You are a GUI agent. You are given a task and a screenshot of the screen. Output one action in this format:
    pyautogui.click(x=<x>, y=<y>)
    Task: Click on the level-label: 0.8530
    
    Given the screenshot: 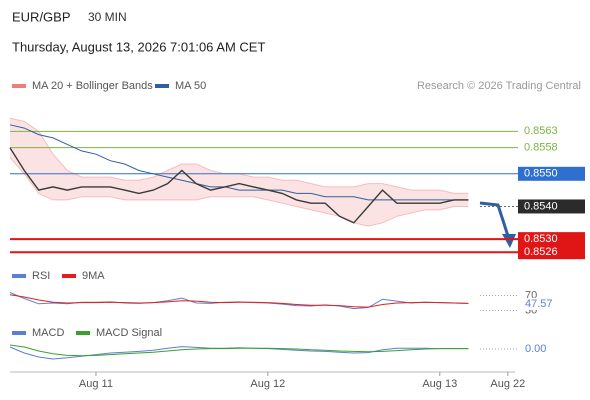 What is the action you would take?
    pyautogui.click(x=541, y=239)
    